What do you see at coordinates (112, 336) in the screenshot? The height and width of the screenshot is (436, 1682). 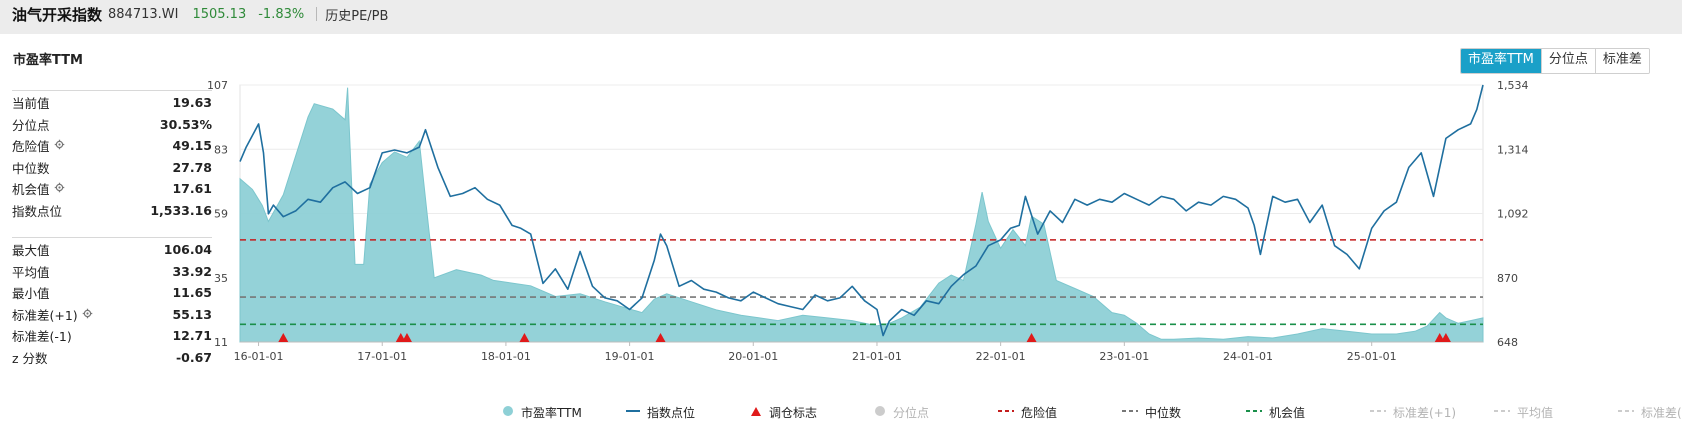 I see `stat-row: 标准差(-1) 12.71` at bounding box center [112, 336].